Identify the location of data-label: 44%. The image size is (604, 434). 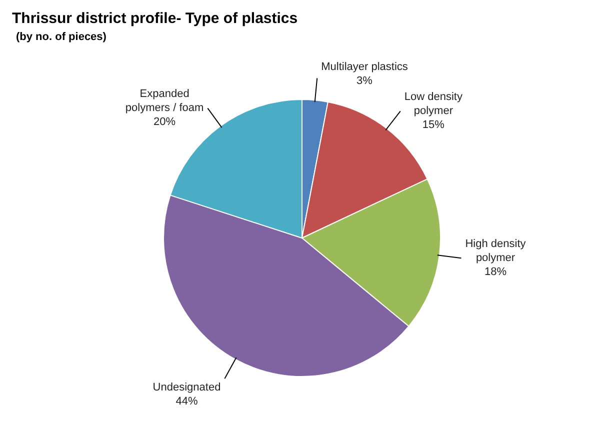
(187, 402).